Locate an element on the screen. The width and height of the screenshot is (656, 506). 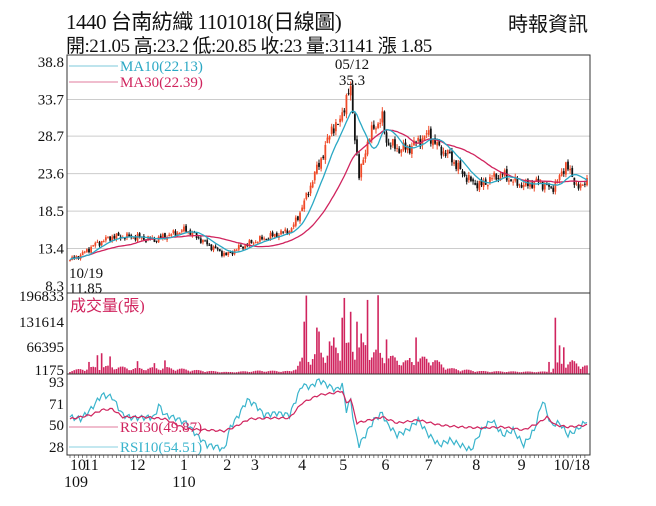
x-tick-label: 5 is located at coordinates (343, 465).